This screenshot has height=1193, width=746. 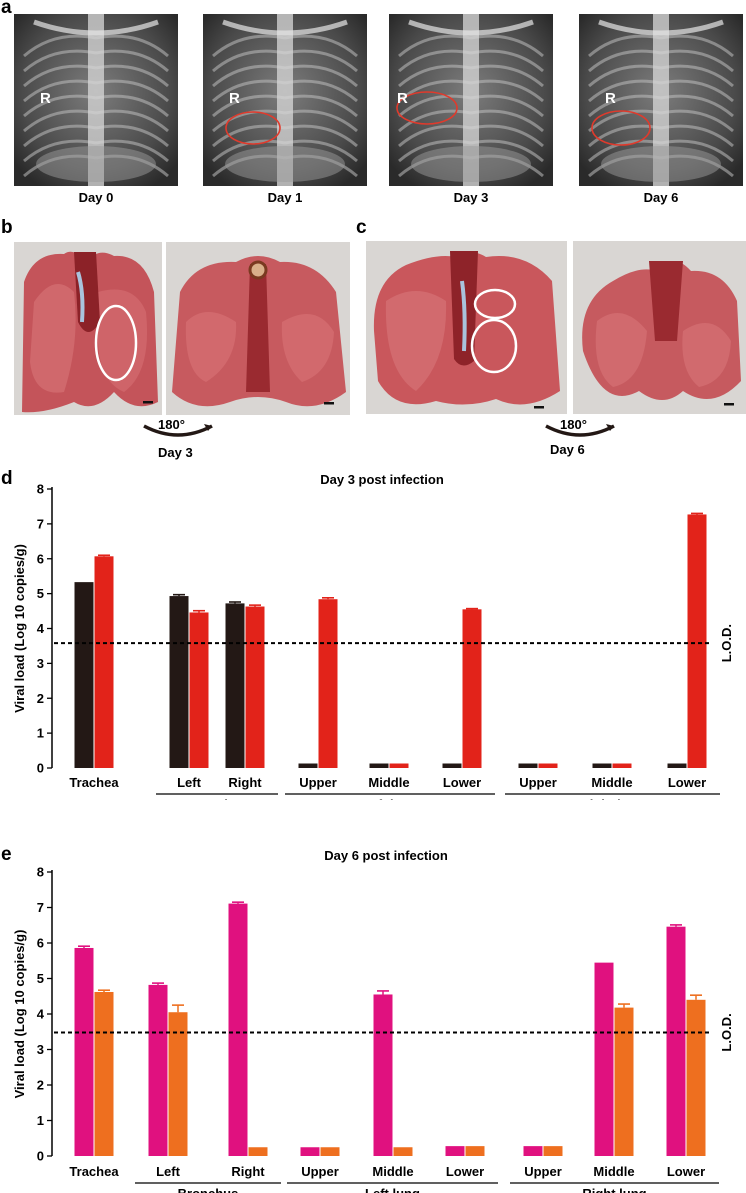 I want to click on xray-caption: Day 3, so click(x=471, y=197).